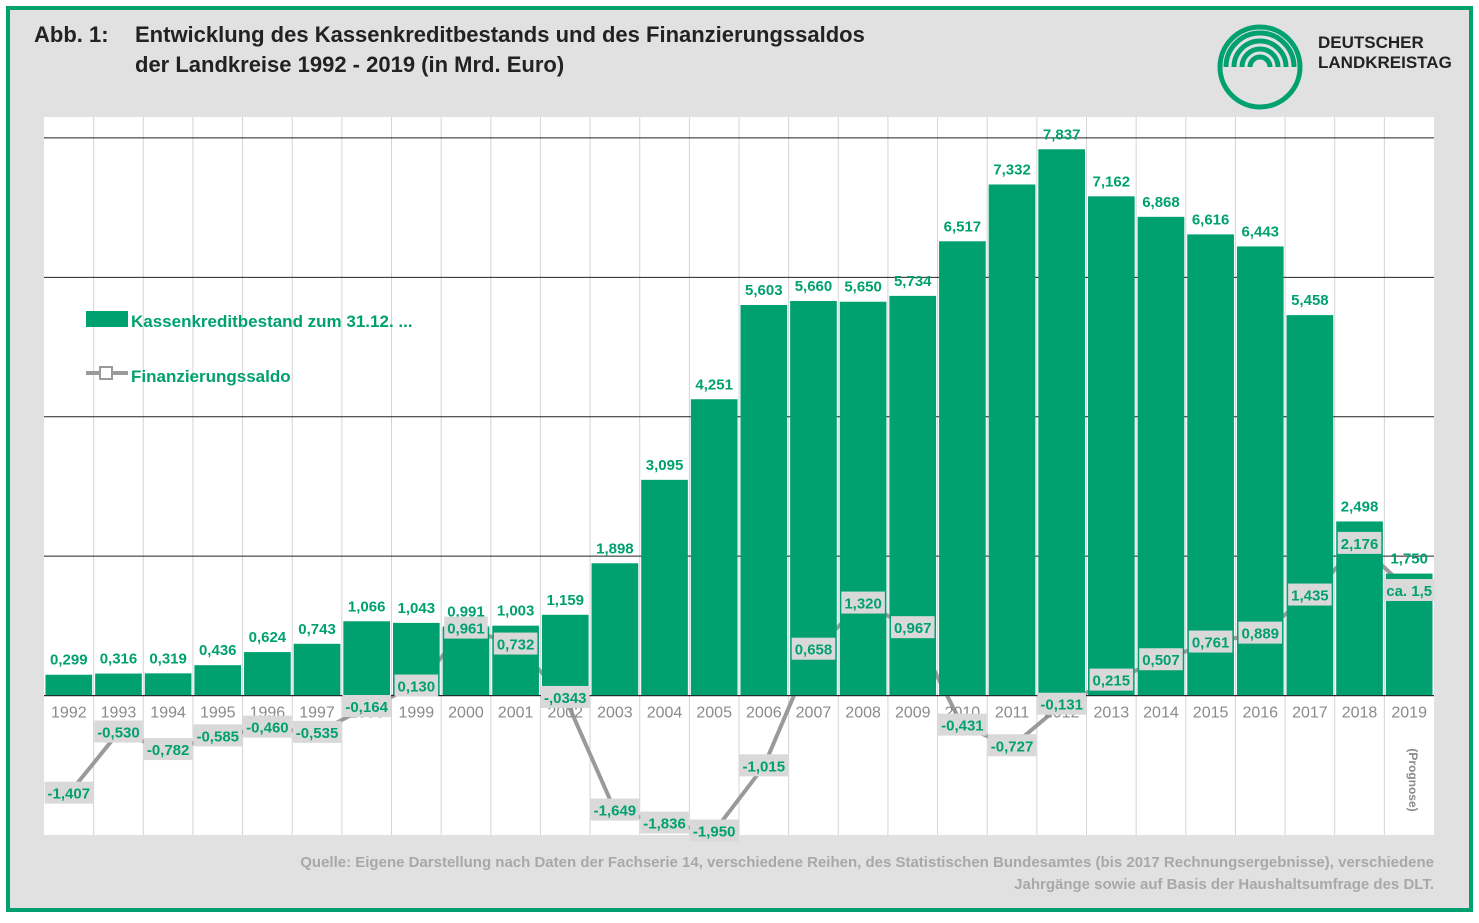 The width and height of the screenshot is (1479, 923). I want to click on x-tick-label: 2002, so click(565, 713).